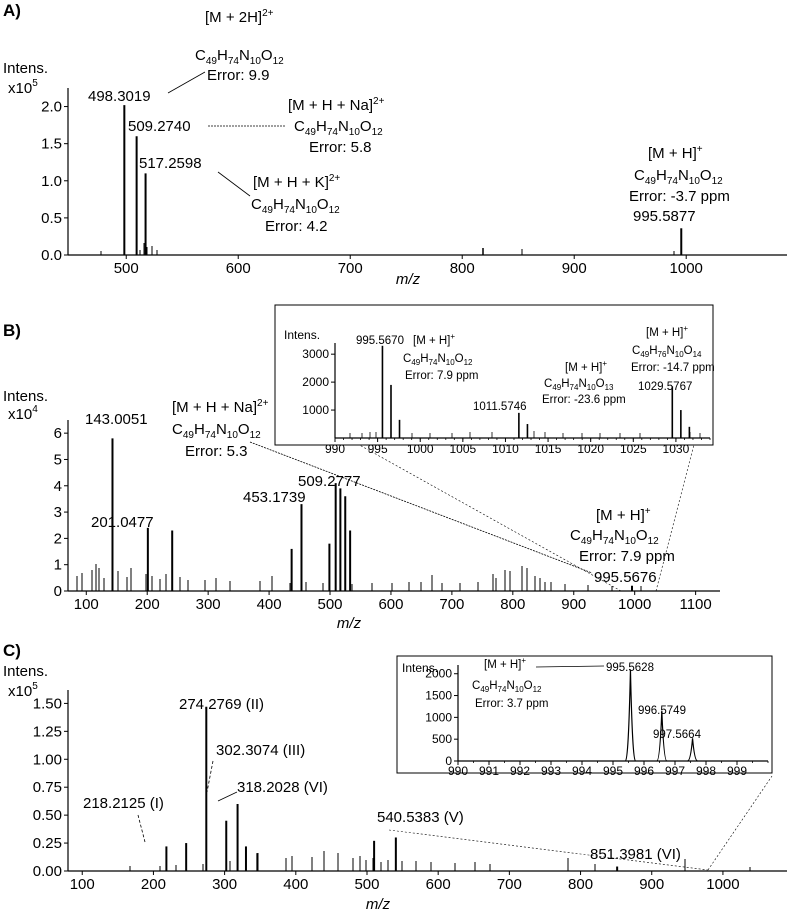 Image resolution: width=787 pixels, height=916 pixels. What do you see at coordinates (51, 218) in the screenshot?
I see `y-tick-label: 0.5` at bounding box center [51, 218].